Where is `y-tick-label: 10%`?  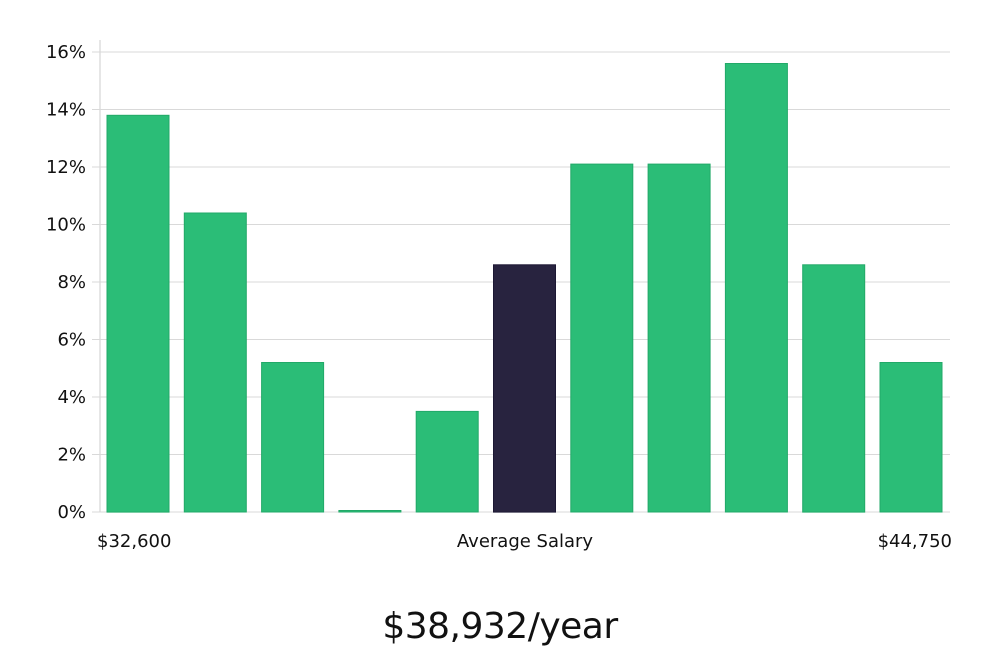
y-tick-label: 10% is located at coordinates (66, 225).